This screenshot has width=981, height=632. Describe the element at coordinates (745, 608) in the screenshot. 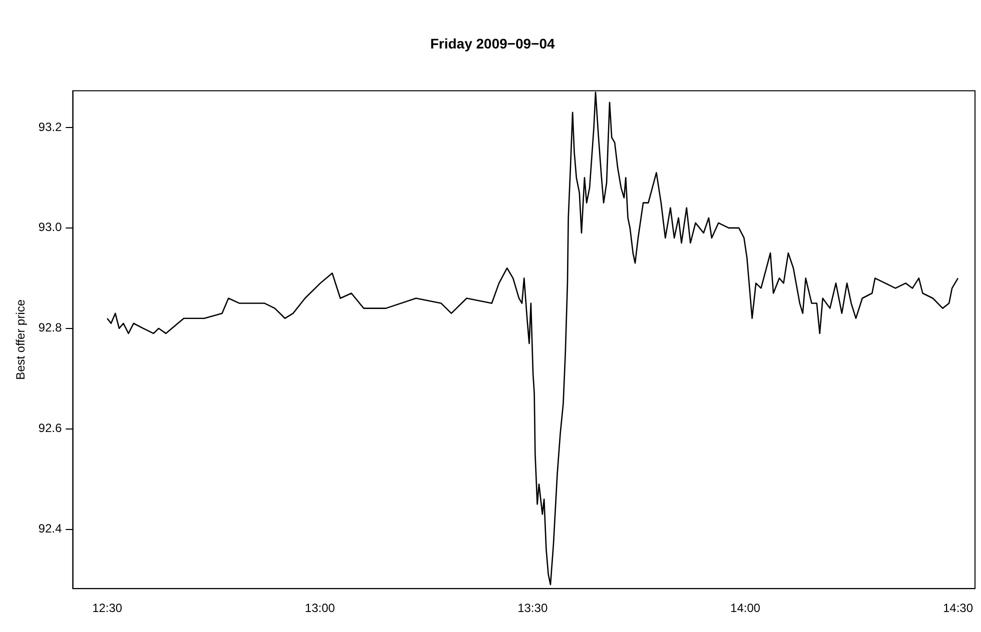

I see `x-tick-label: 14:00` at that location.